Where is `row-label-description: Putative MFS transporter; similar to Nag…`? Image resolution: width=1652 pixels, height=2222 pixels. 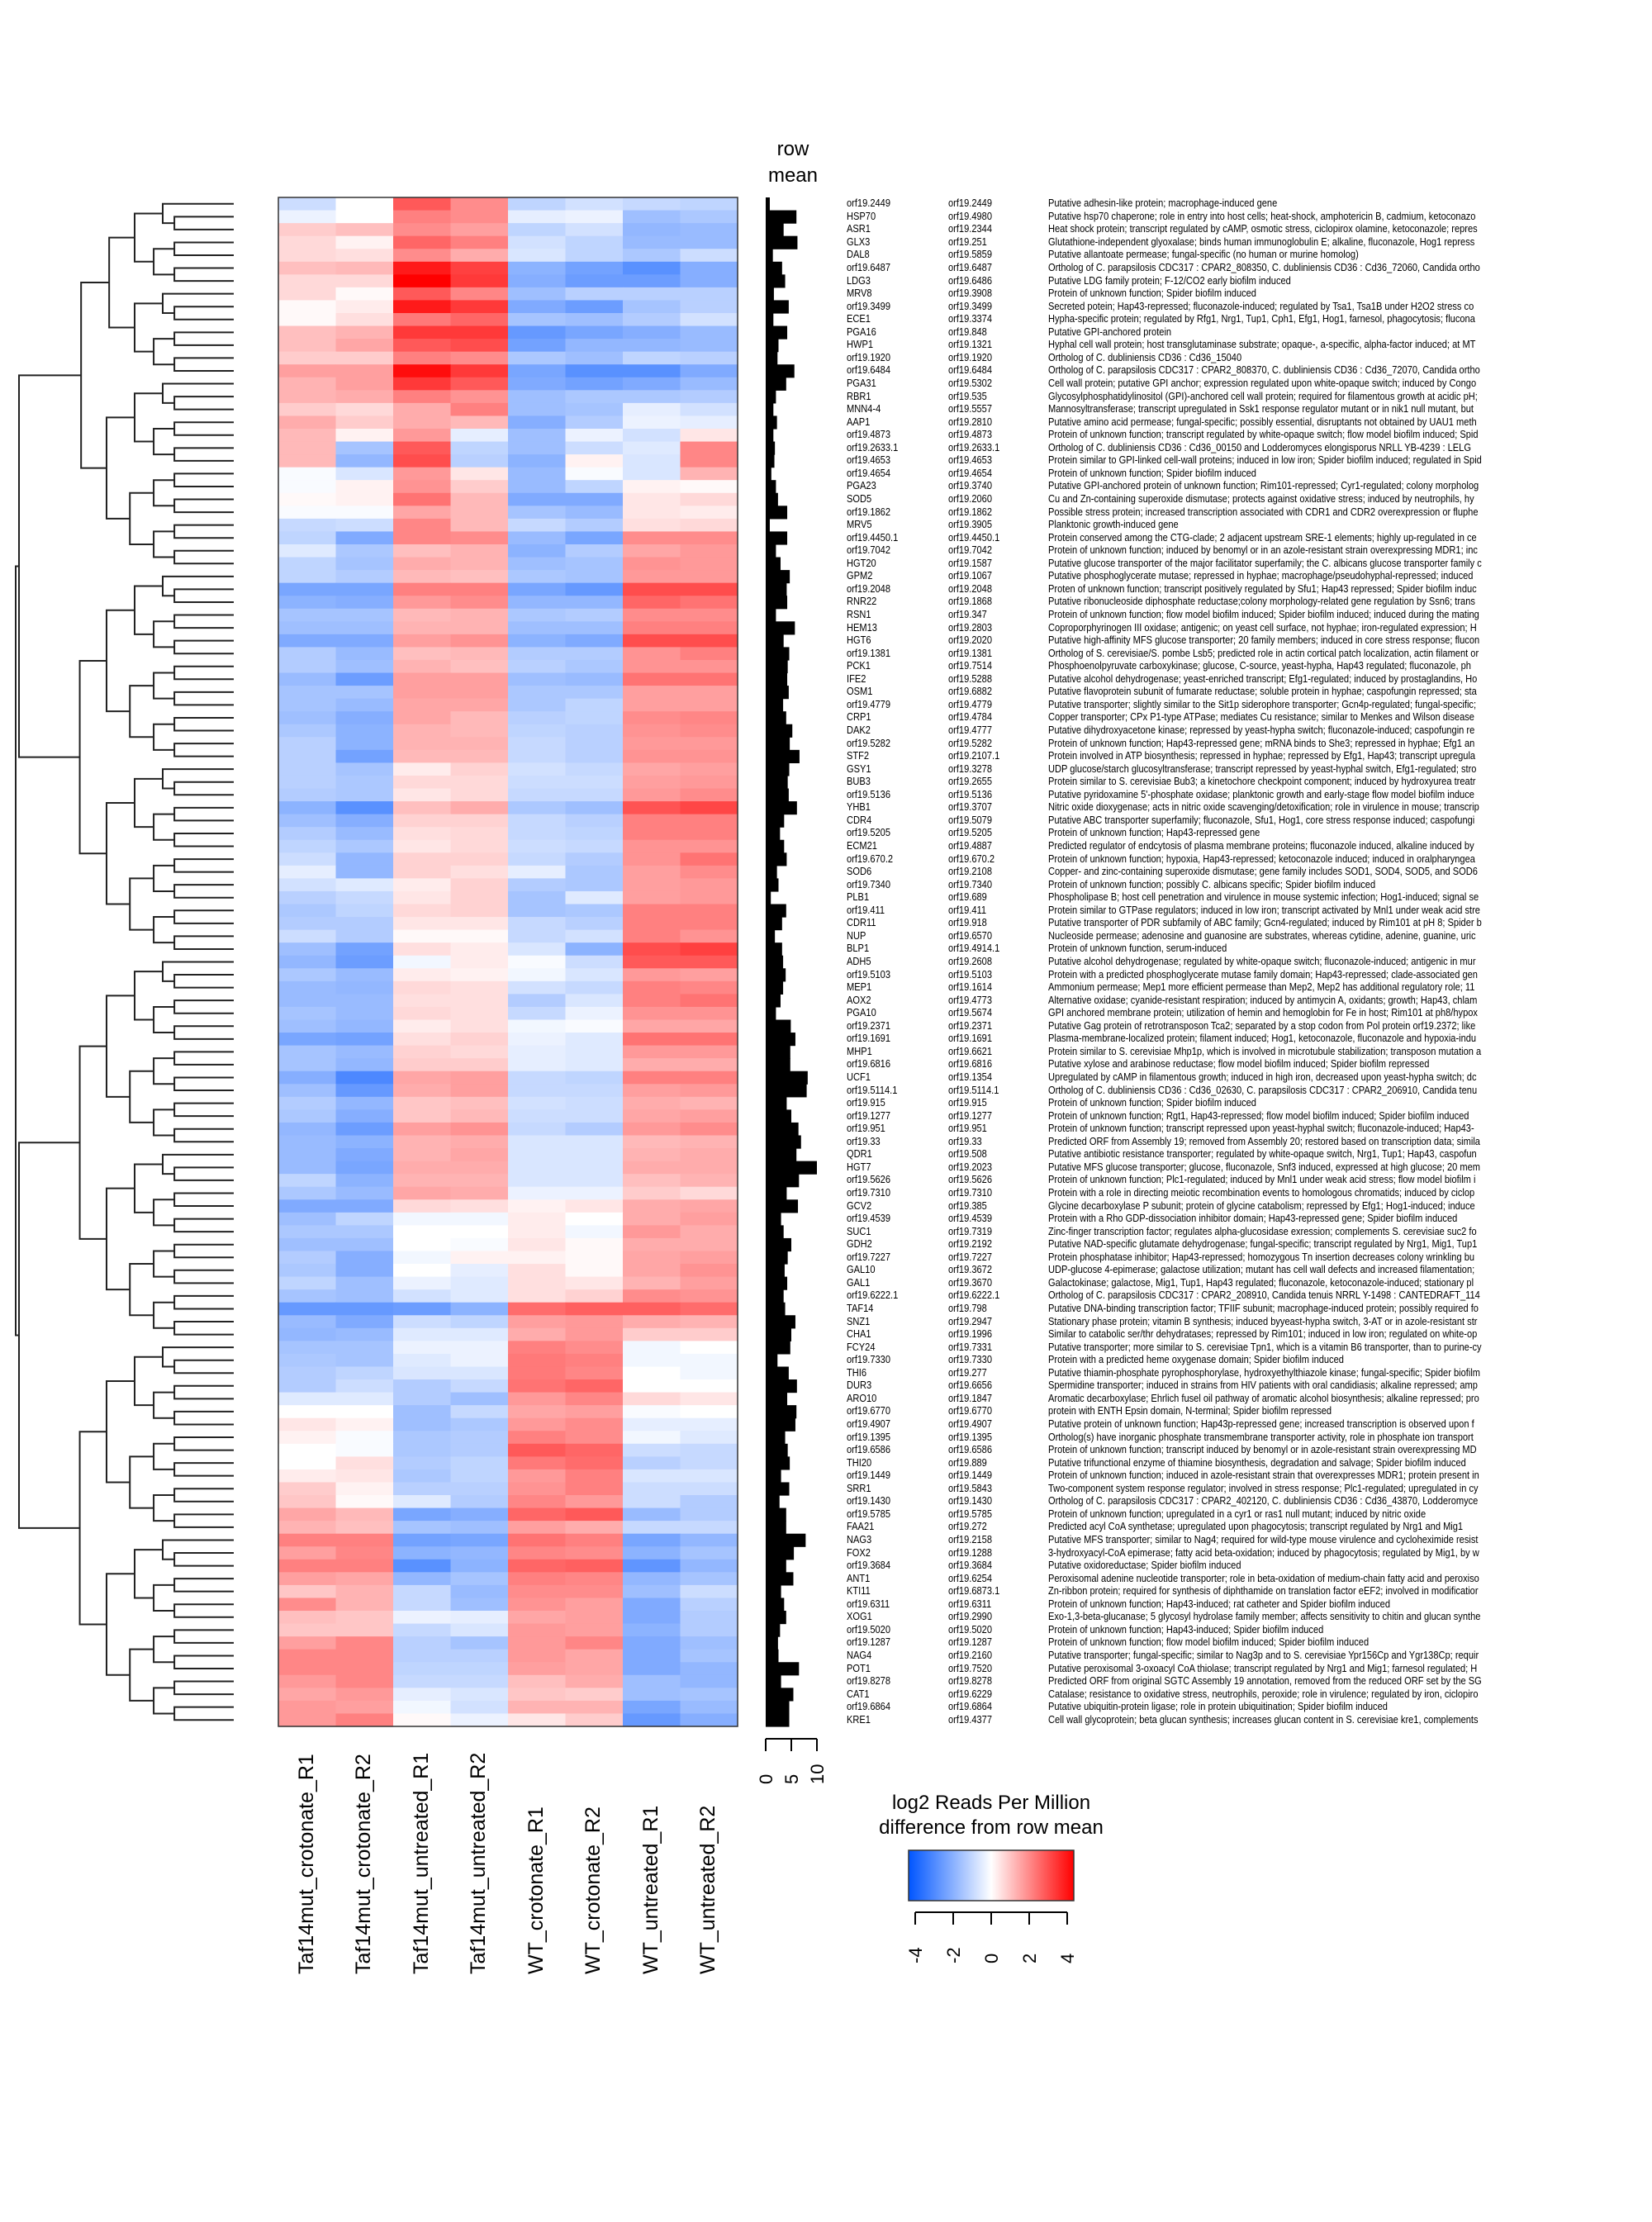
row-label-description: Putative MFS transporter; similar to Nag… is located at coordinates (1263, 1539).